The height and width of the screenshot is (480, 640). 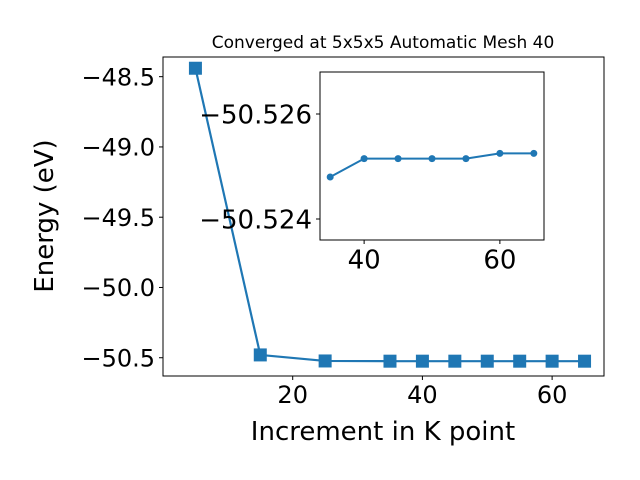 What do you see at coordinates (118, 77) in the screenshot?
I see `main-y-tick-label: −48.5` at bounding box center [118, 77].